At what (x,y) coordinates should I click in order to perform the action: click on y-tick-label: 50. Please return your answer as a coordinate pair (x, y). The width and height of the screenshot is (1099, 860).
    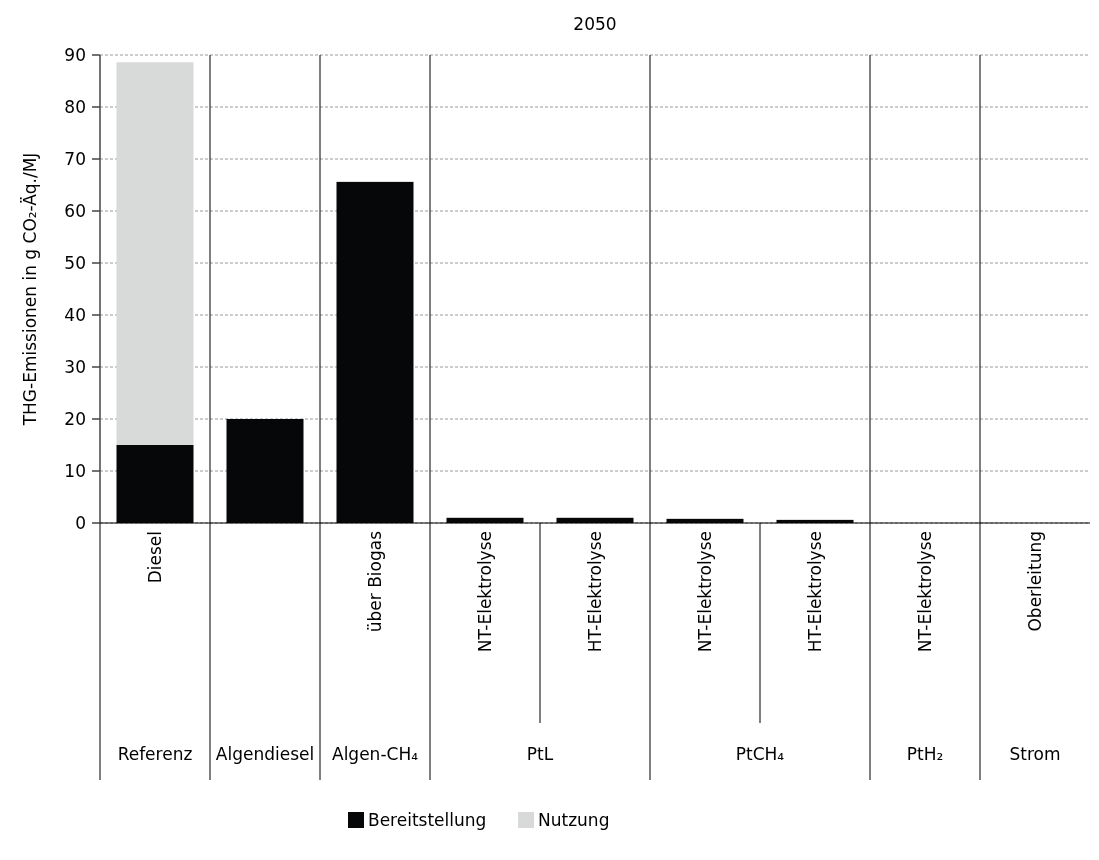
    Looking at the image, I should click on (75, 262).